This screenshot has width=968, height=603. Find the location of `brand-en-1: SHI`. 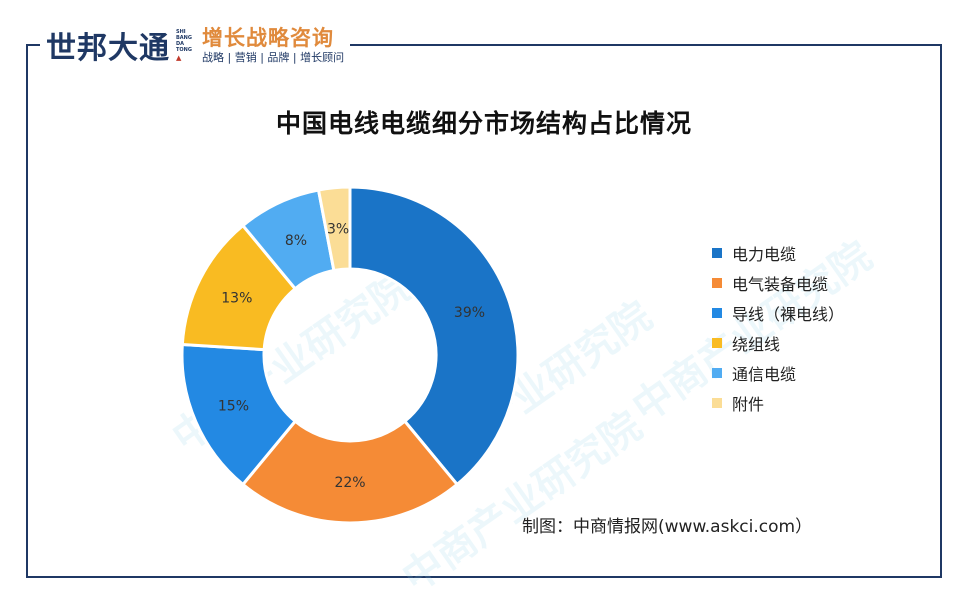

brand-en-1: SHI is located at coordinates (181, 32).